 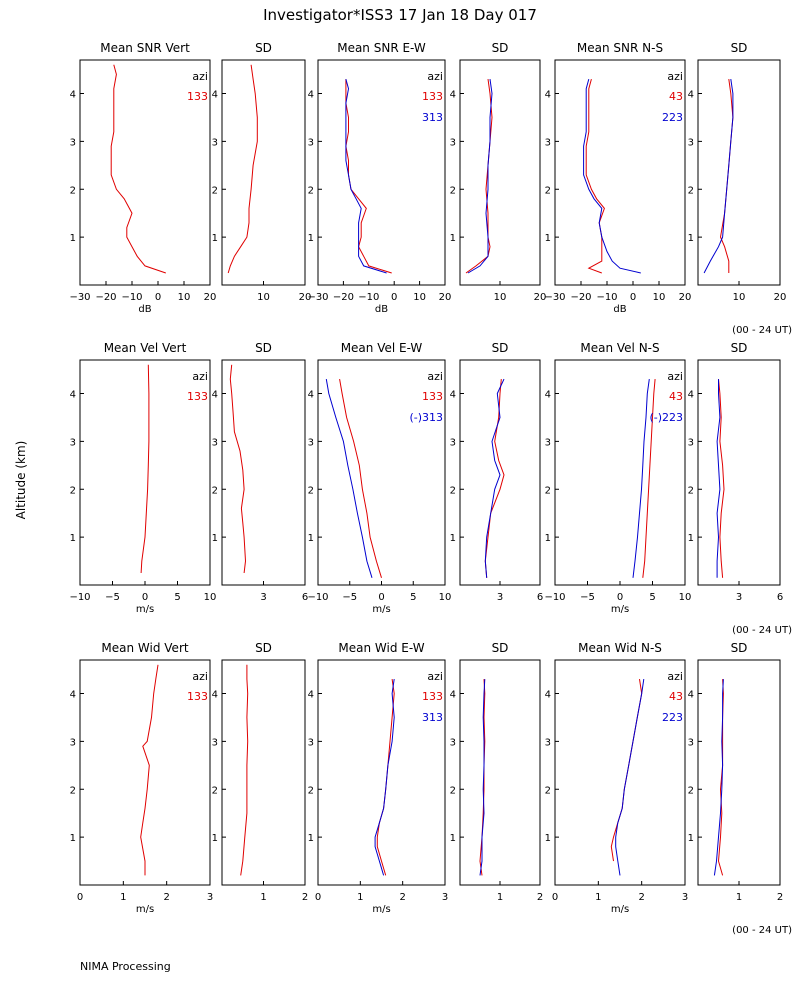 I want to click on x-tick-label: 5, so click(x=177, y=597).